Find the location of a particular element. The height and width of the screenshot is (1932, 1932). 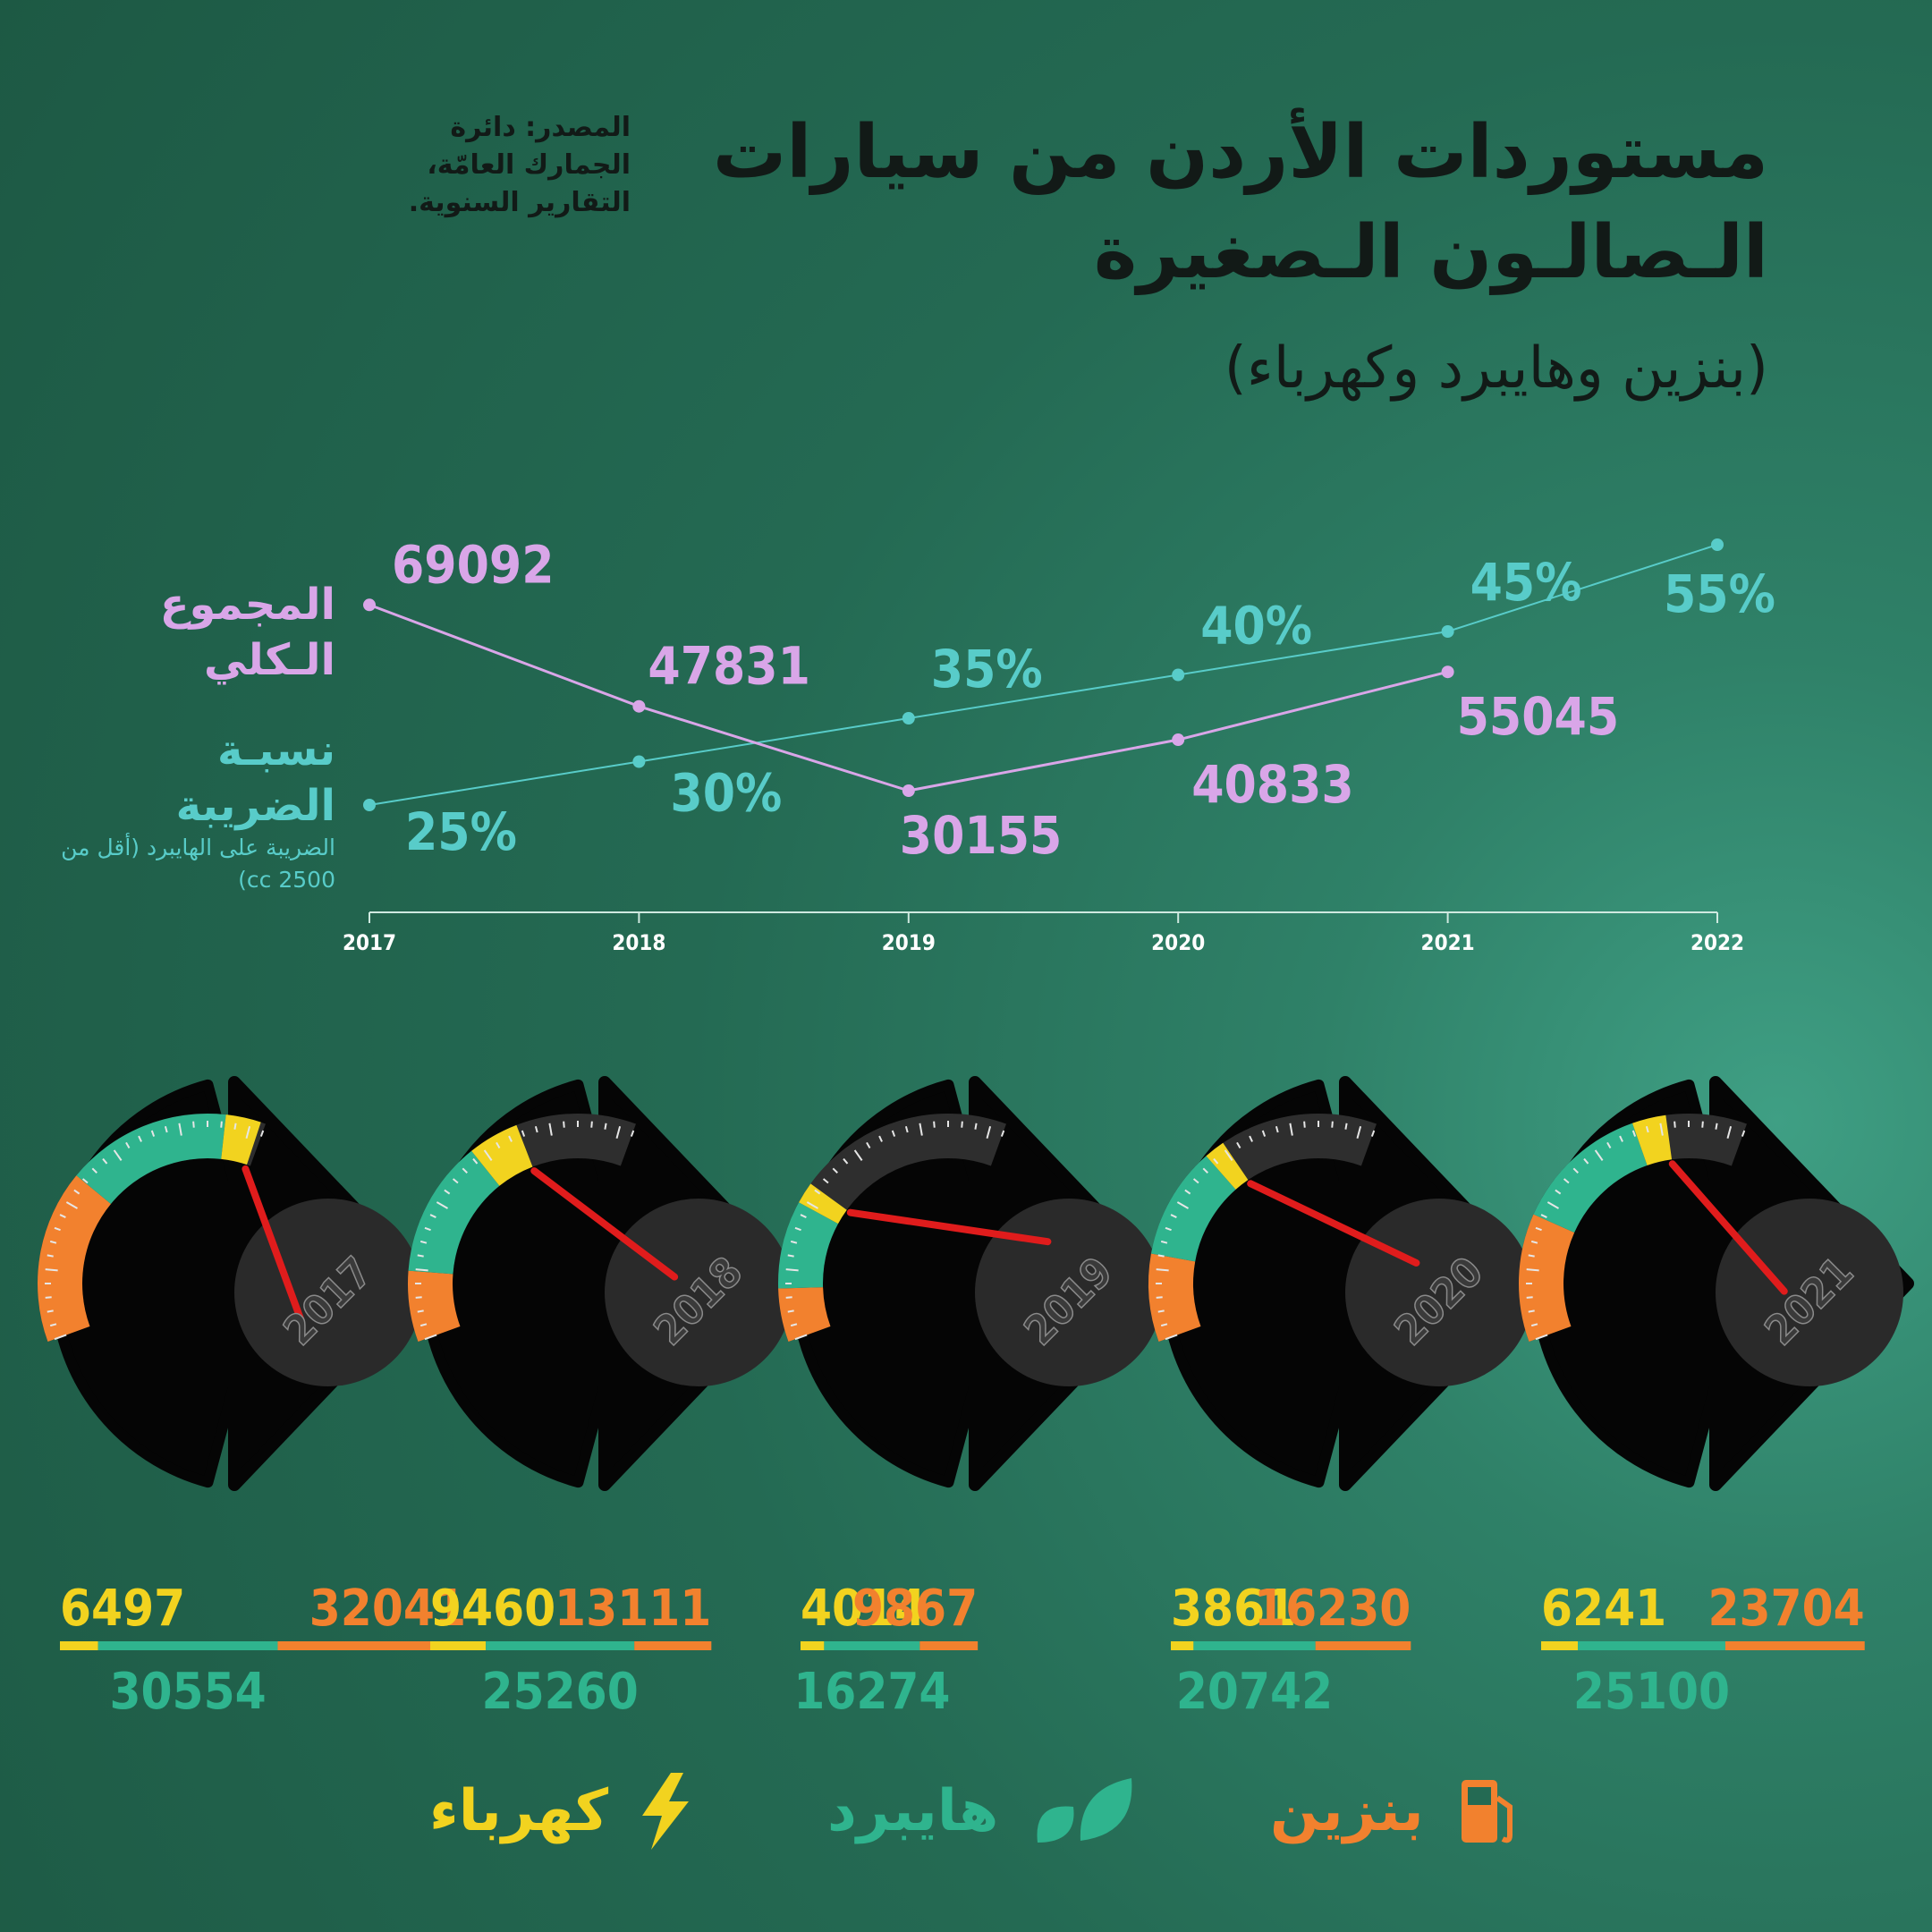

tax-value-label: 55% is located at coordinates (1719, 594).